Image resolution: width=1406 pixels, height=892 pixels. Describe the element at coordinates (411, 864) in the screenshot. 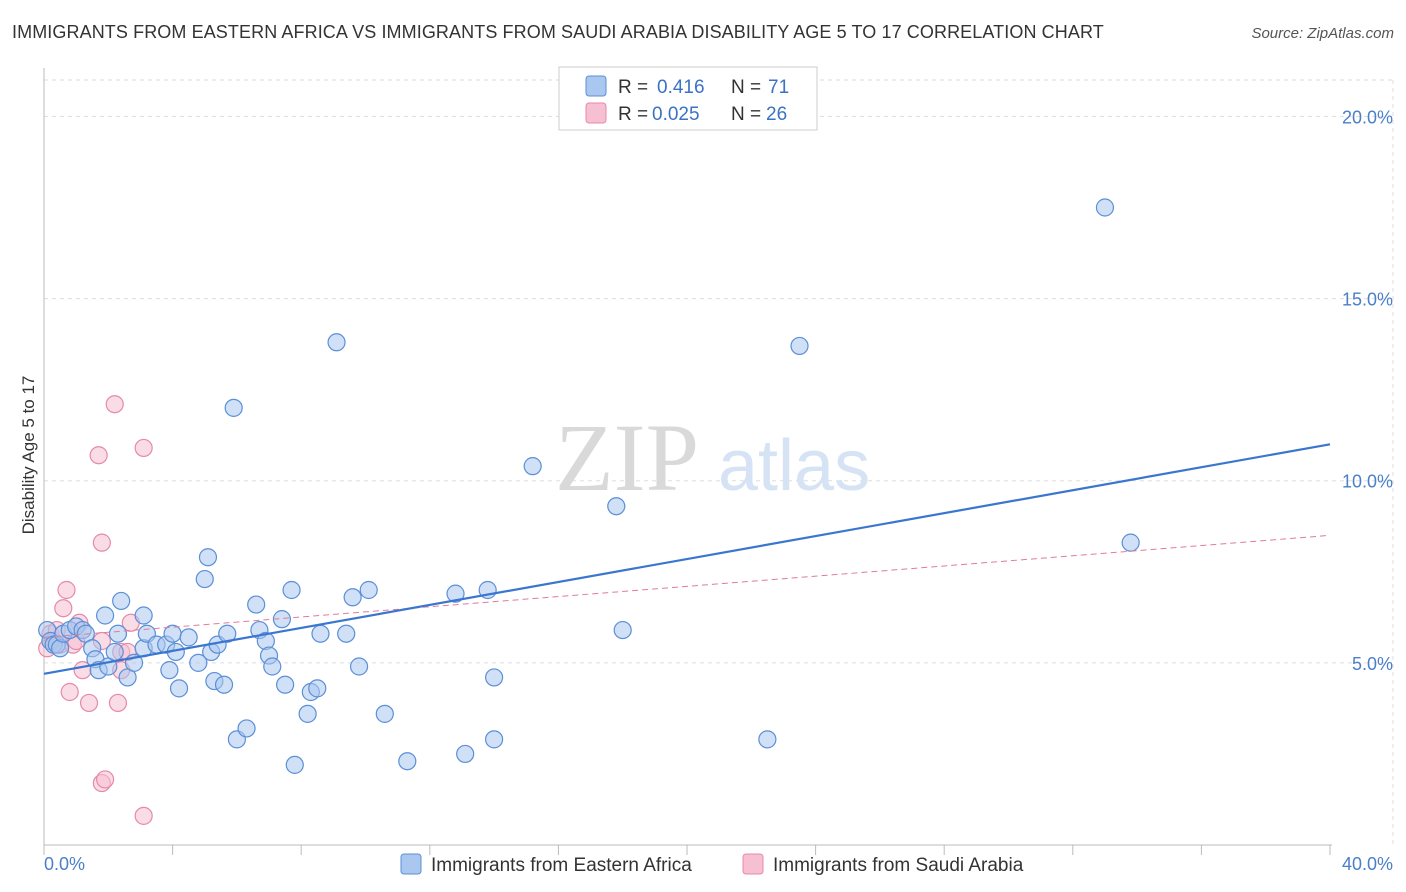

I see `bottom-legend-swatch-blue` at that location.